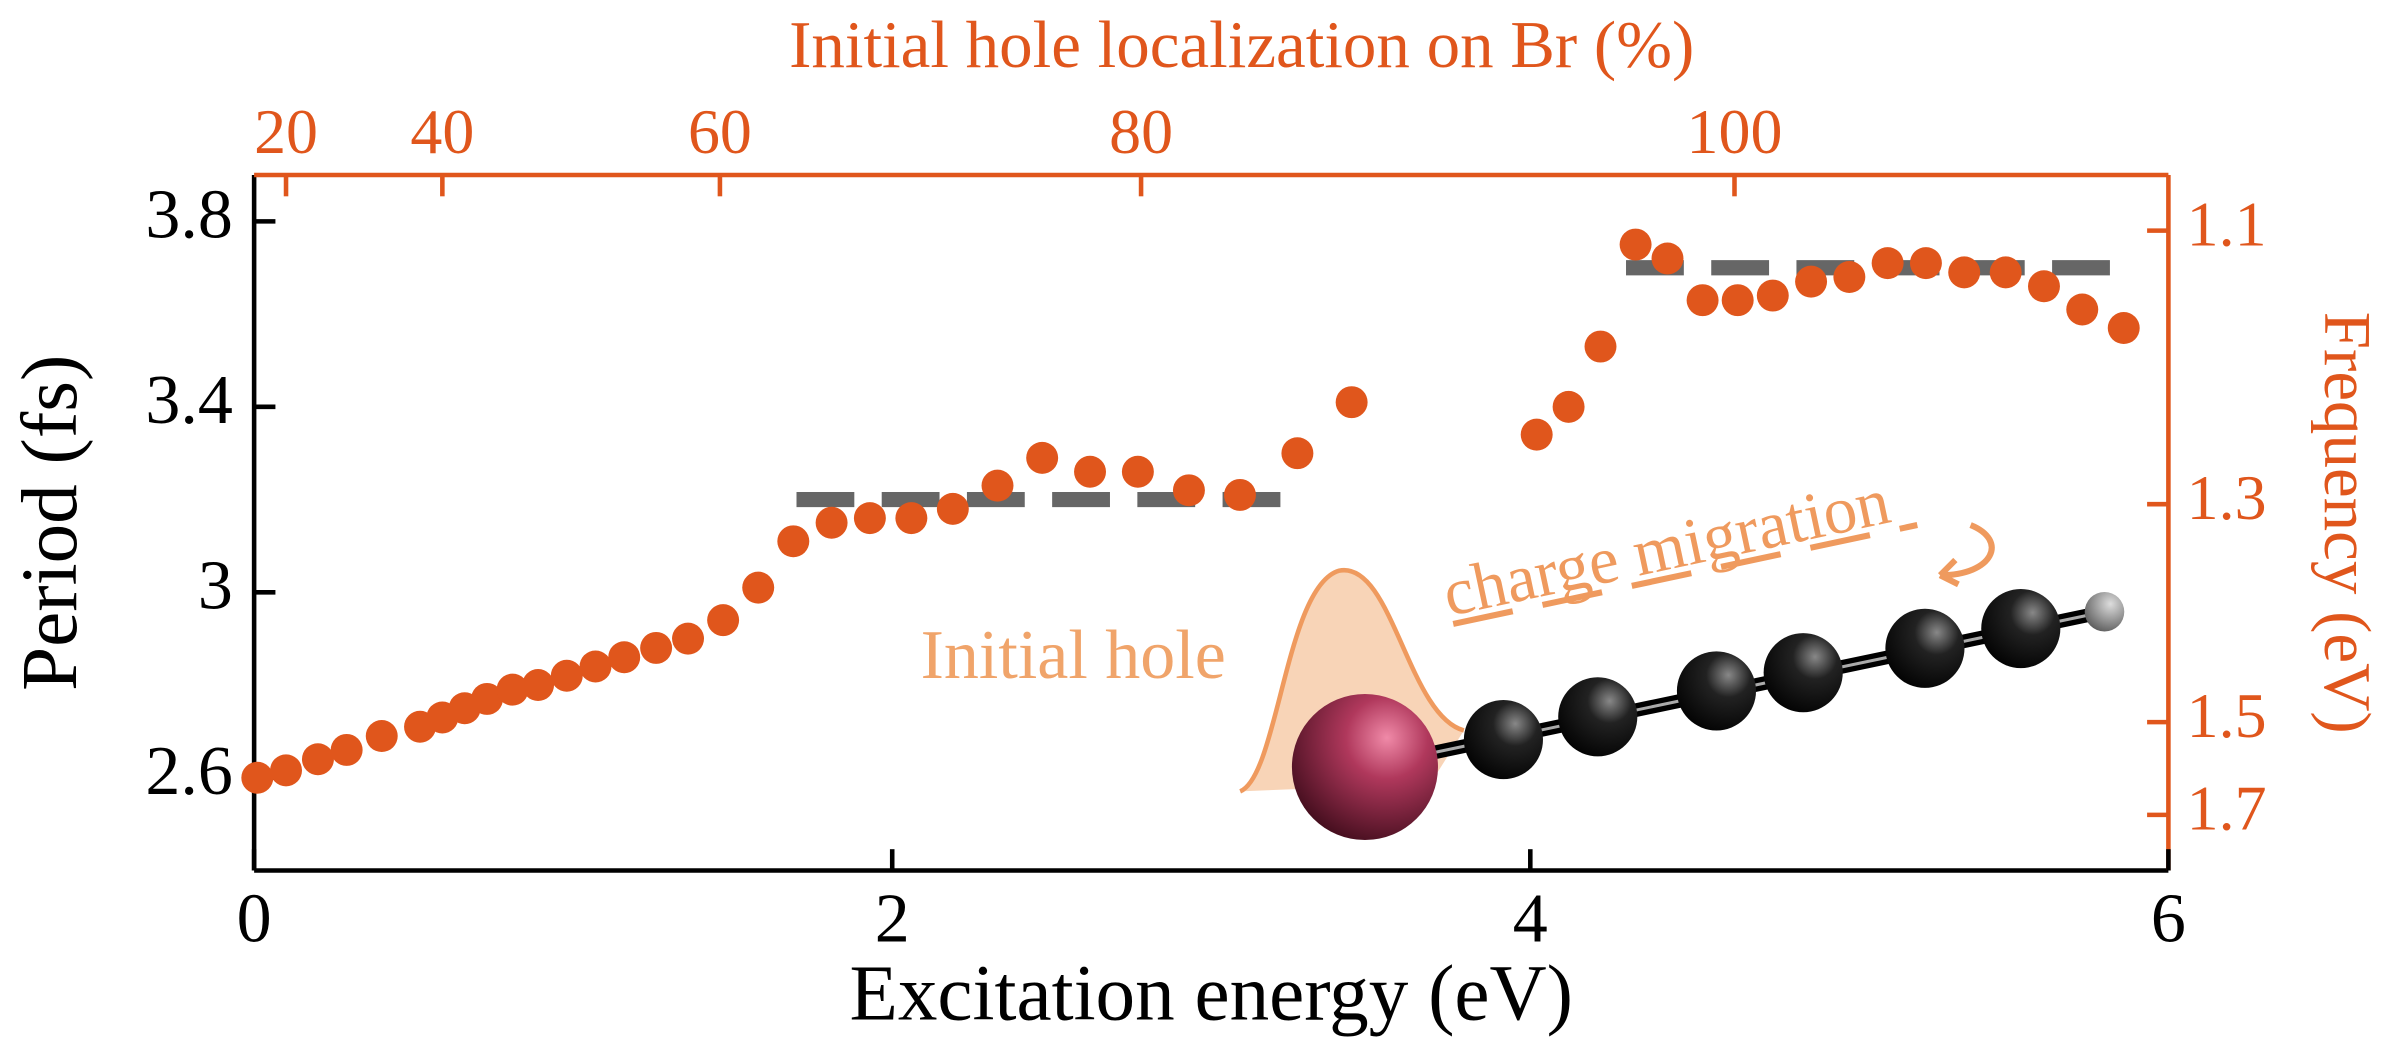 This screenshot has width=2386, height=1063. I want to click on x2-tick-label: 20, so click(286, 131).